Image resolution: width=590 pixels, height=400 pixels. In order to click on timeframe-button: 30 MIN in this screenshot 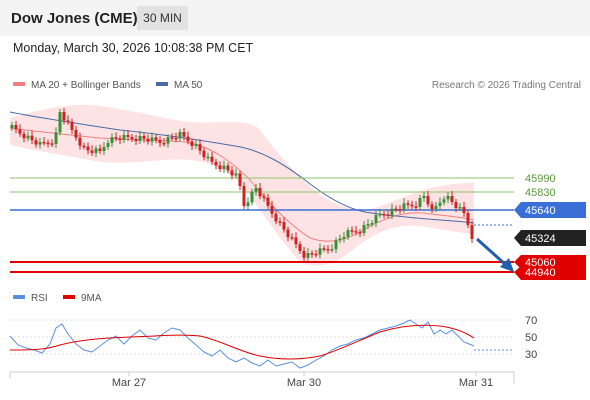, I will do `click(162, 18)`.